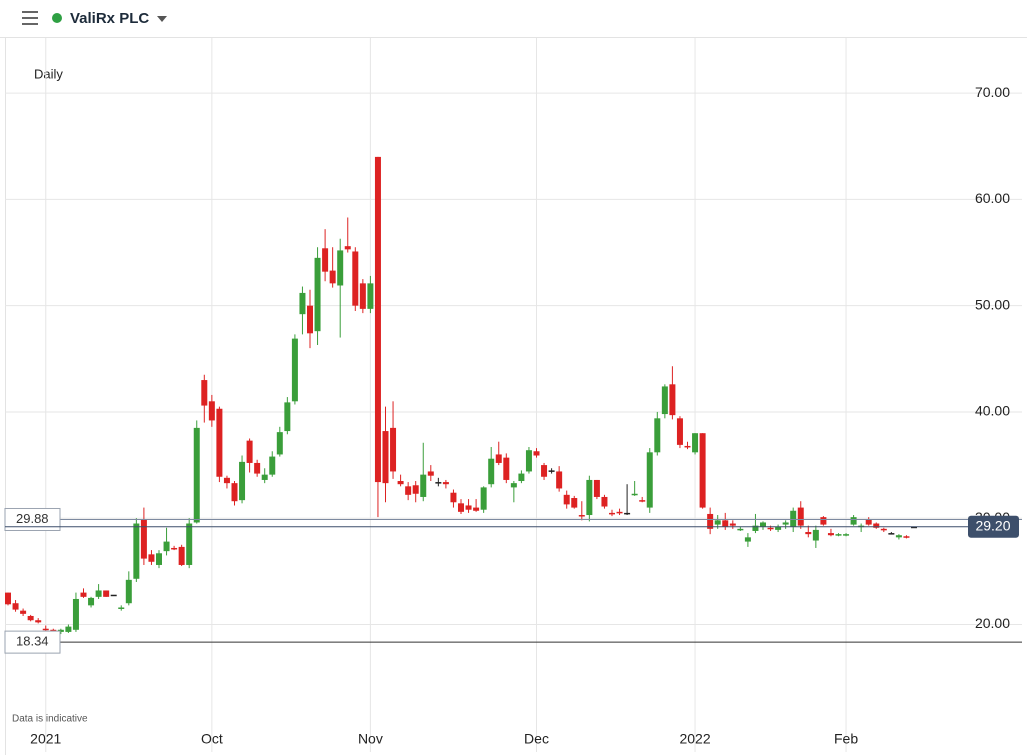 The height and width of the screenshot is (755, 1027). I want to click on interval-label: Daily, so click(48, 73).